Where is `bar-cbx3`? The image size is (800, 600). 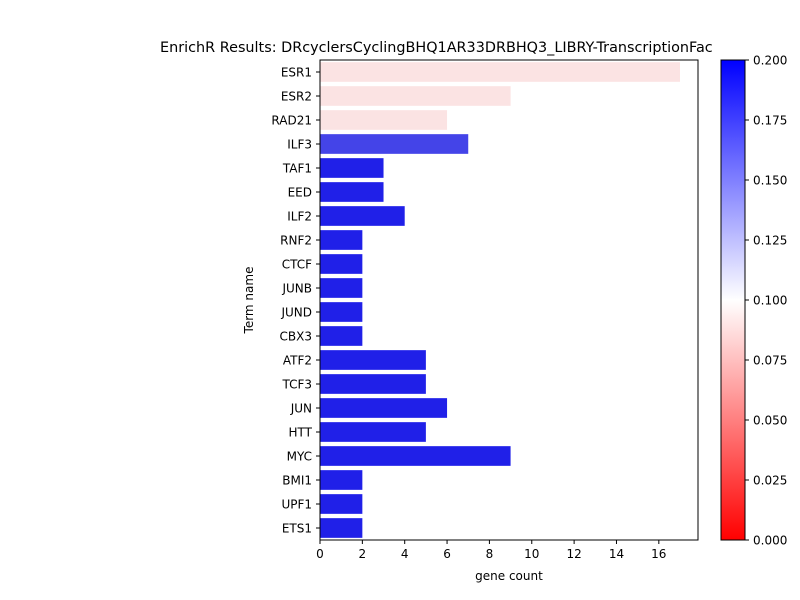 bar-cbx3 is located at coordinates (341, 336).